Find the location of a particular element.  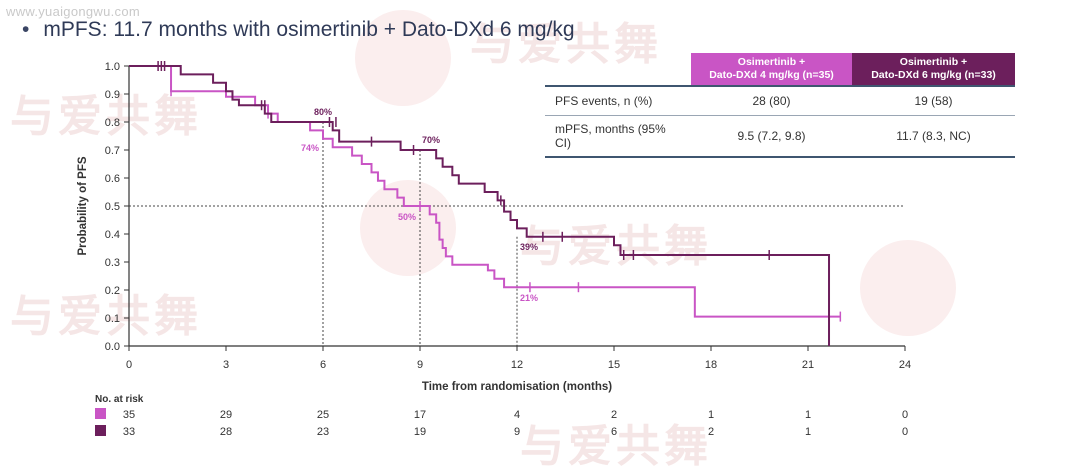

y-tick-label: 0.1 is located at coordinates (112, 319).